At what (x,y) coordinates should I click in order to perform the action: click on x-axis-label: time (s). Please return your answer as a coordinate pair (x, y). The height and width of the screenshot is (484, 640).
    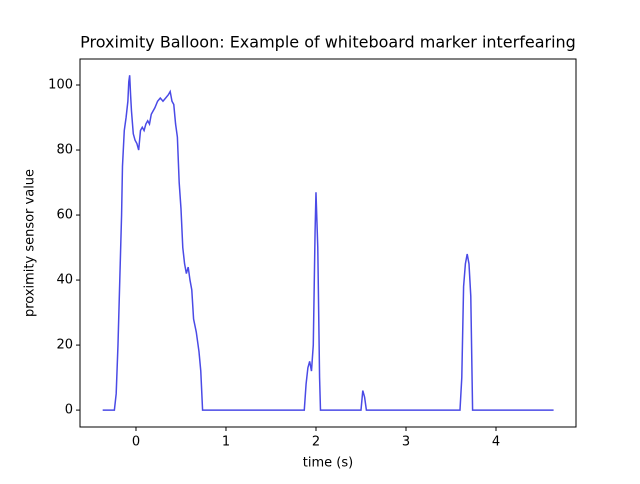
    Looking at the image, I should click on (328, 463).